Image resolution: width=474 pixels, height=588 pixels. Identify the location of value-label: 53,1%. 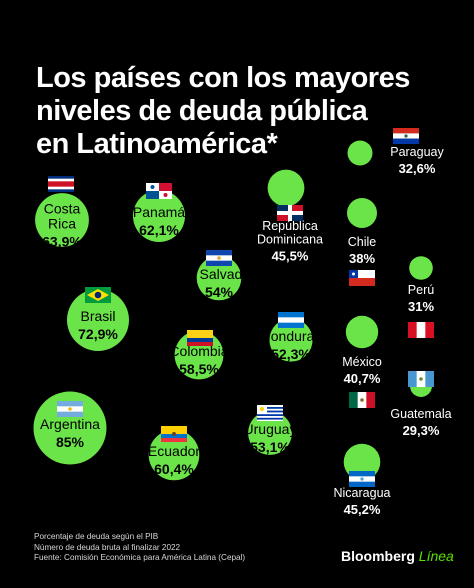
(270, 447).